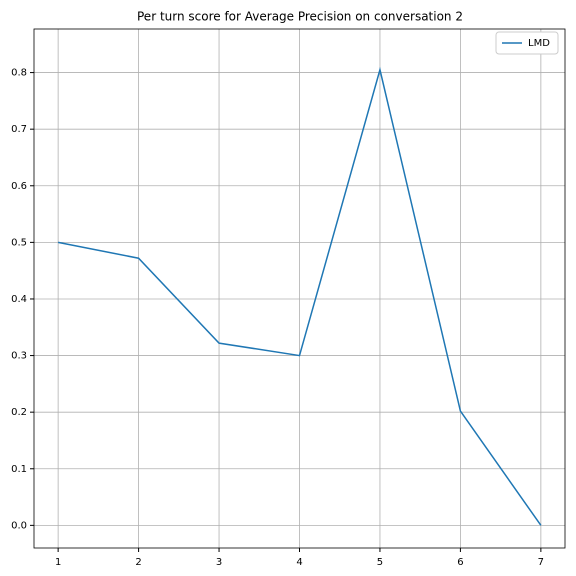  I want to click on x-tick-label: 6, so click(460, 562).